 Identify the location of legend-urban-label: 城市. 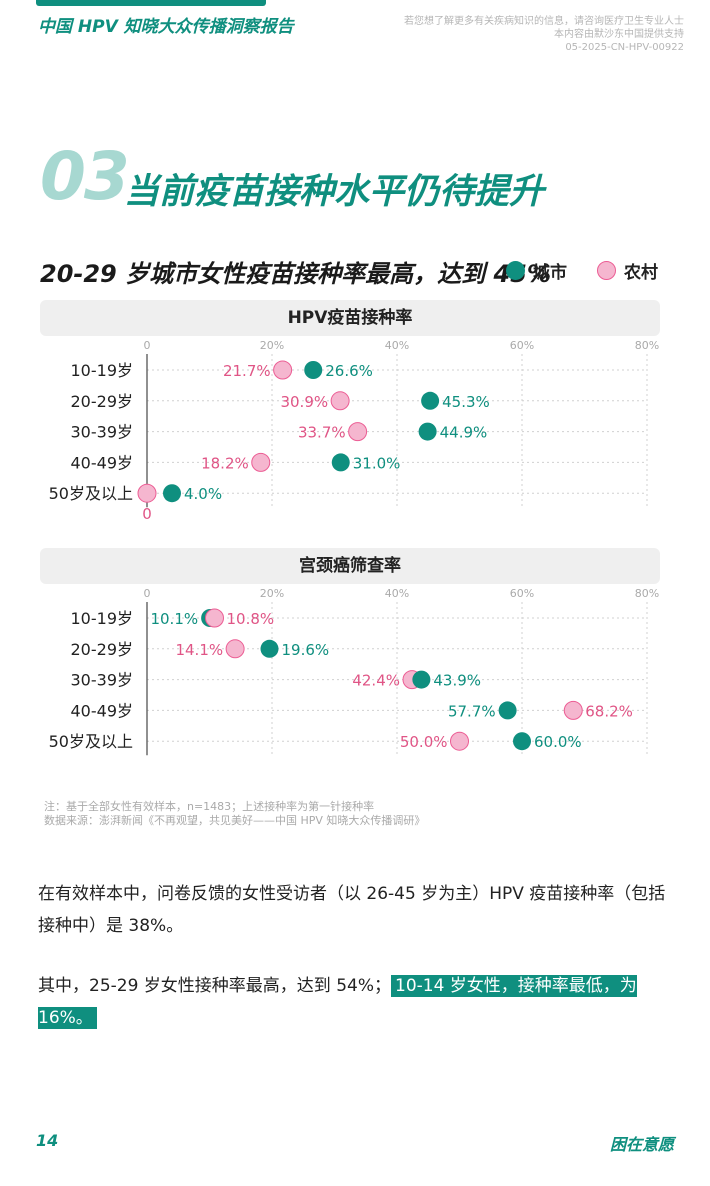
(550, 273).